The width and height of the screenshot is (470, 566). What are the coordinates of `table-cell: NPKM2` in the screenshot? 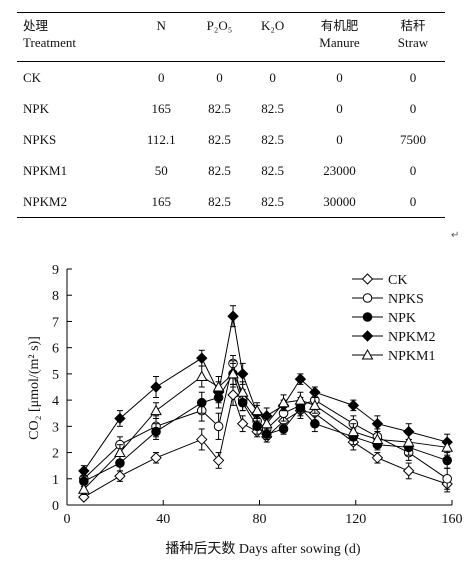 It's located at (45, 201).